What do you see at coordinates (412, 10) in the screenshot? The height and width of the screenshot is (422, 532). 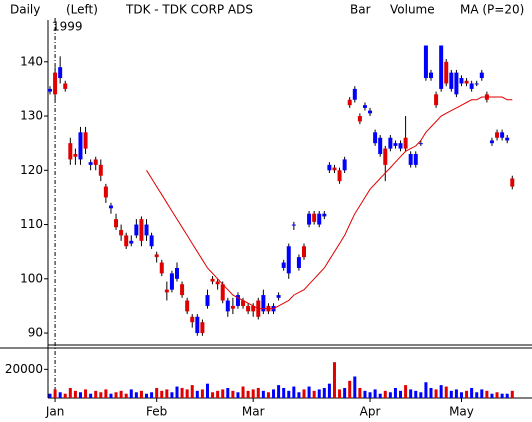 I see `volume-legend: Volume` at bounding box center [412, 10].